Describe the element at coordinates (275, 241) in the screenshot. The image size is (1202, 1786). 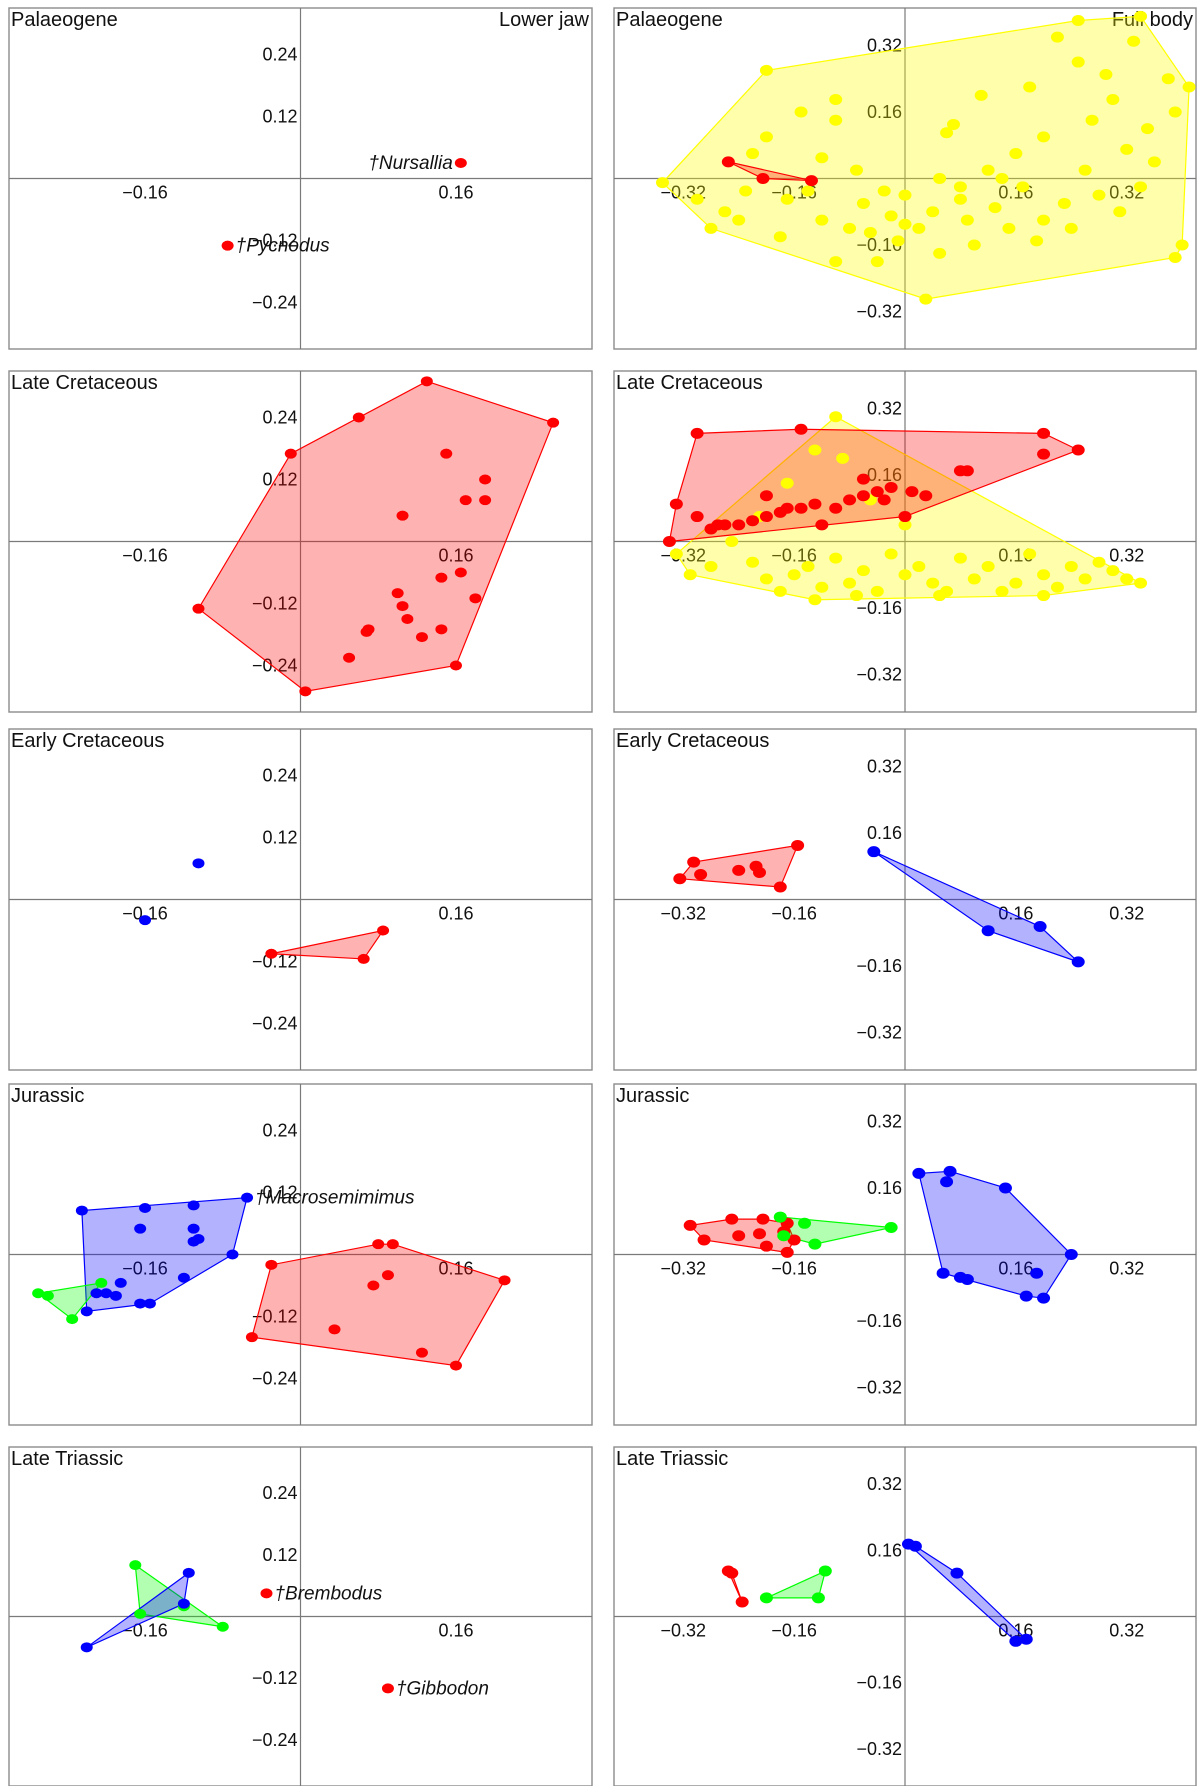
I see `y-tick-label: −0.12` at that location.